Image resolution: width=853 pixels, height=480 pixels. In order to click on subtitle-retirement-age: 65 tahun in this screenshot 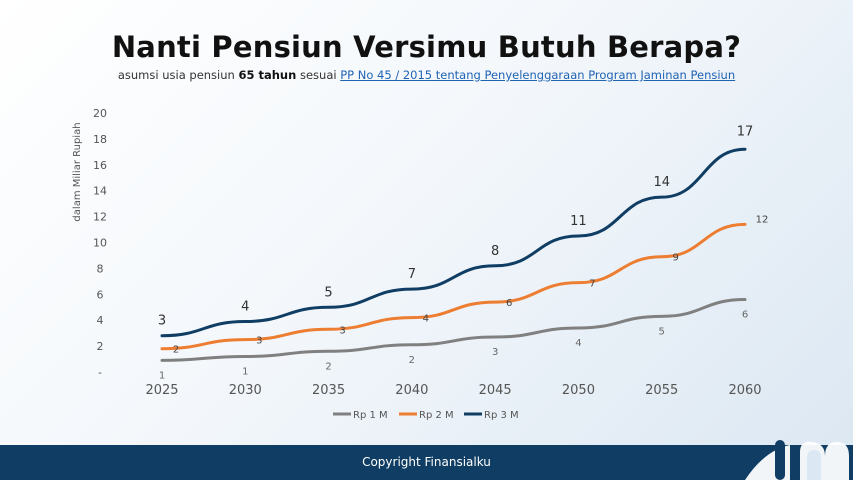, I will do `click(267, 75)`.